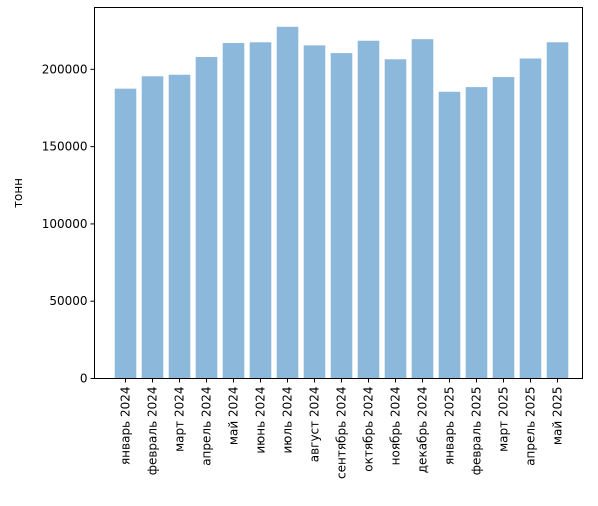 The image size is (598, 506). I want to click on x-tick-label: октябрь 2024, so click(369, 429).